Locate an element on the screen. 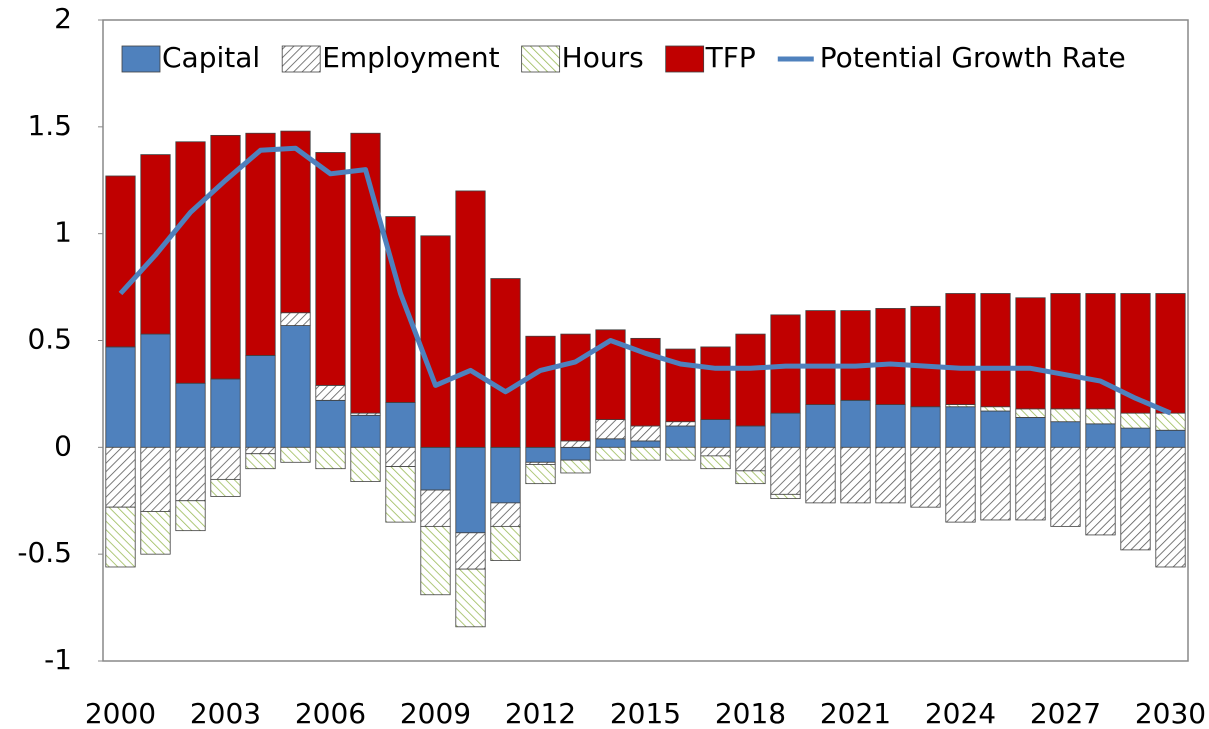  legend-label: Employment is located at coordinates (410, 57).